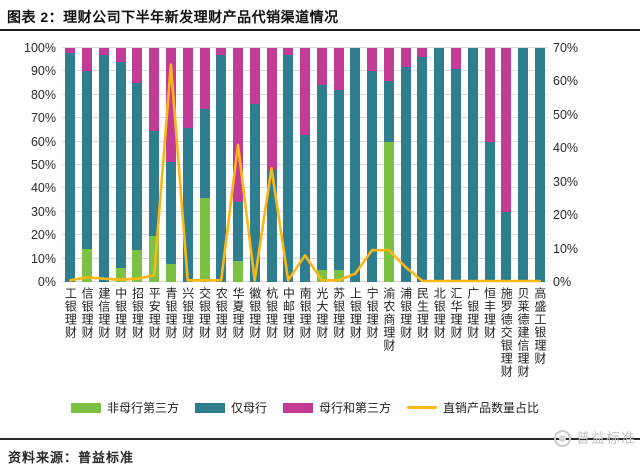 The width and height of the screenshot is (640, 474). I want to click on x-label-cell: 高盛工银理财, so click(539, 332).